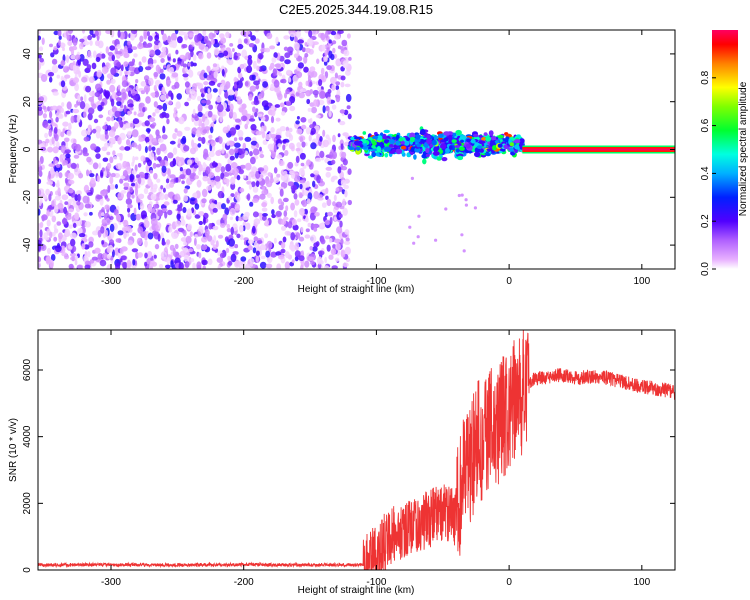  Describe the element at coordinates (356, 289) in the screenshot. I see `spectrogram-x-label: Height of straight line (km)` at that location.